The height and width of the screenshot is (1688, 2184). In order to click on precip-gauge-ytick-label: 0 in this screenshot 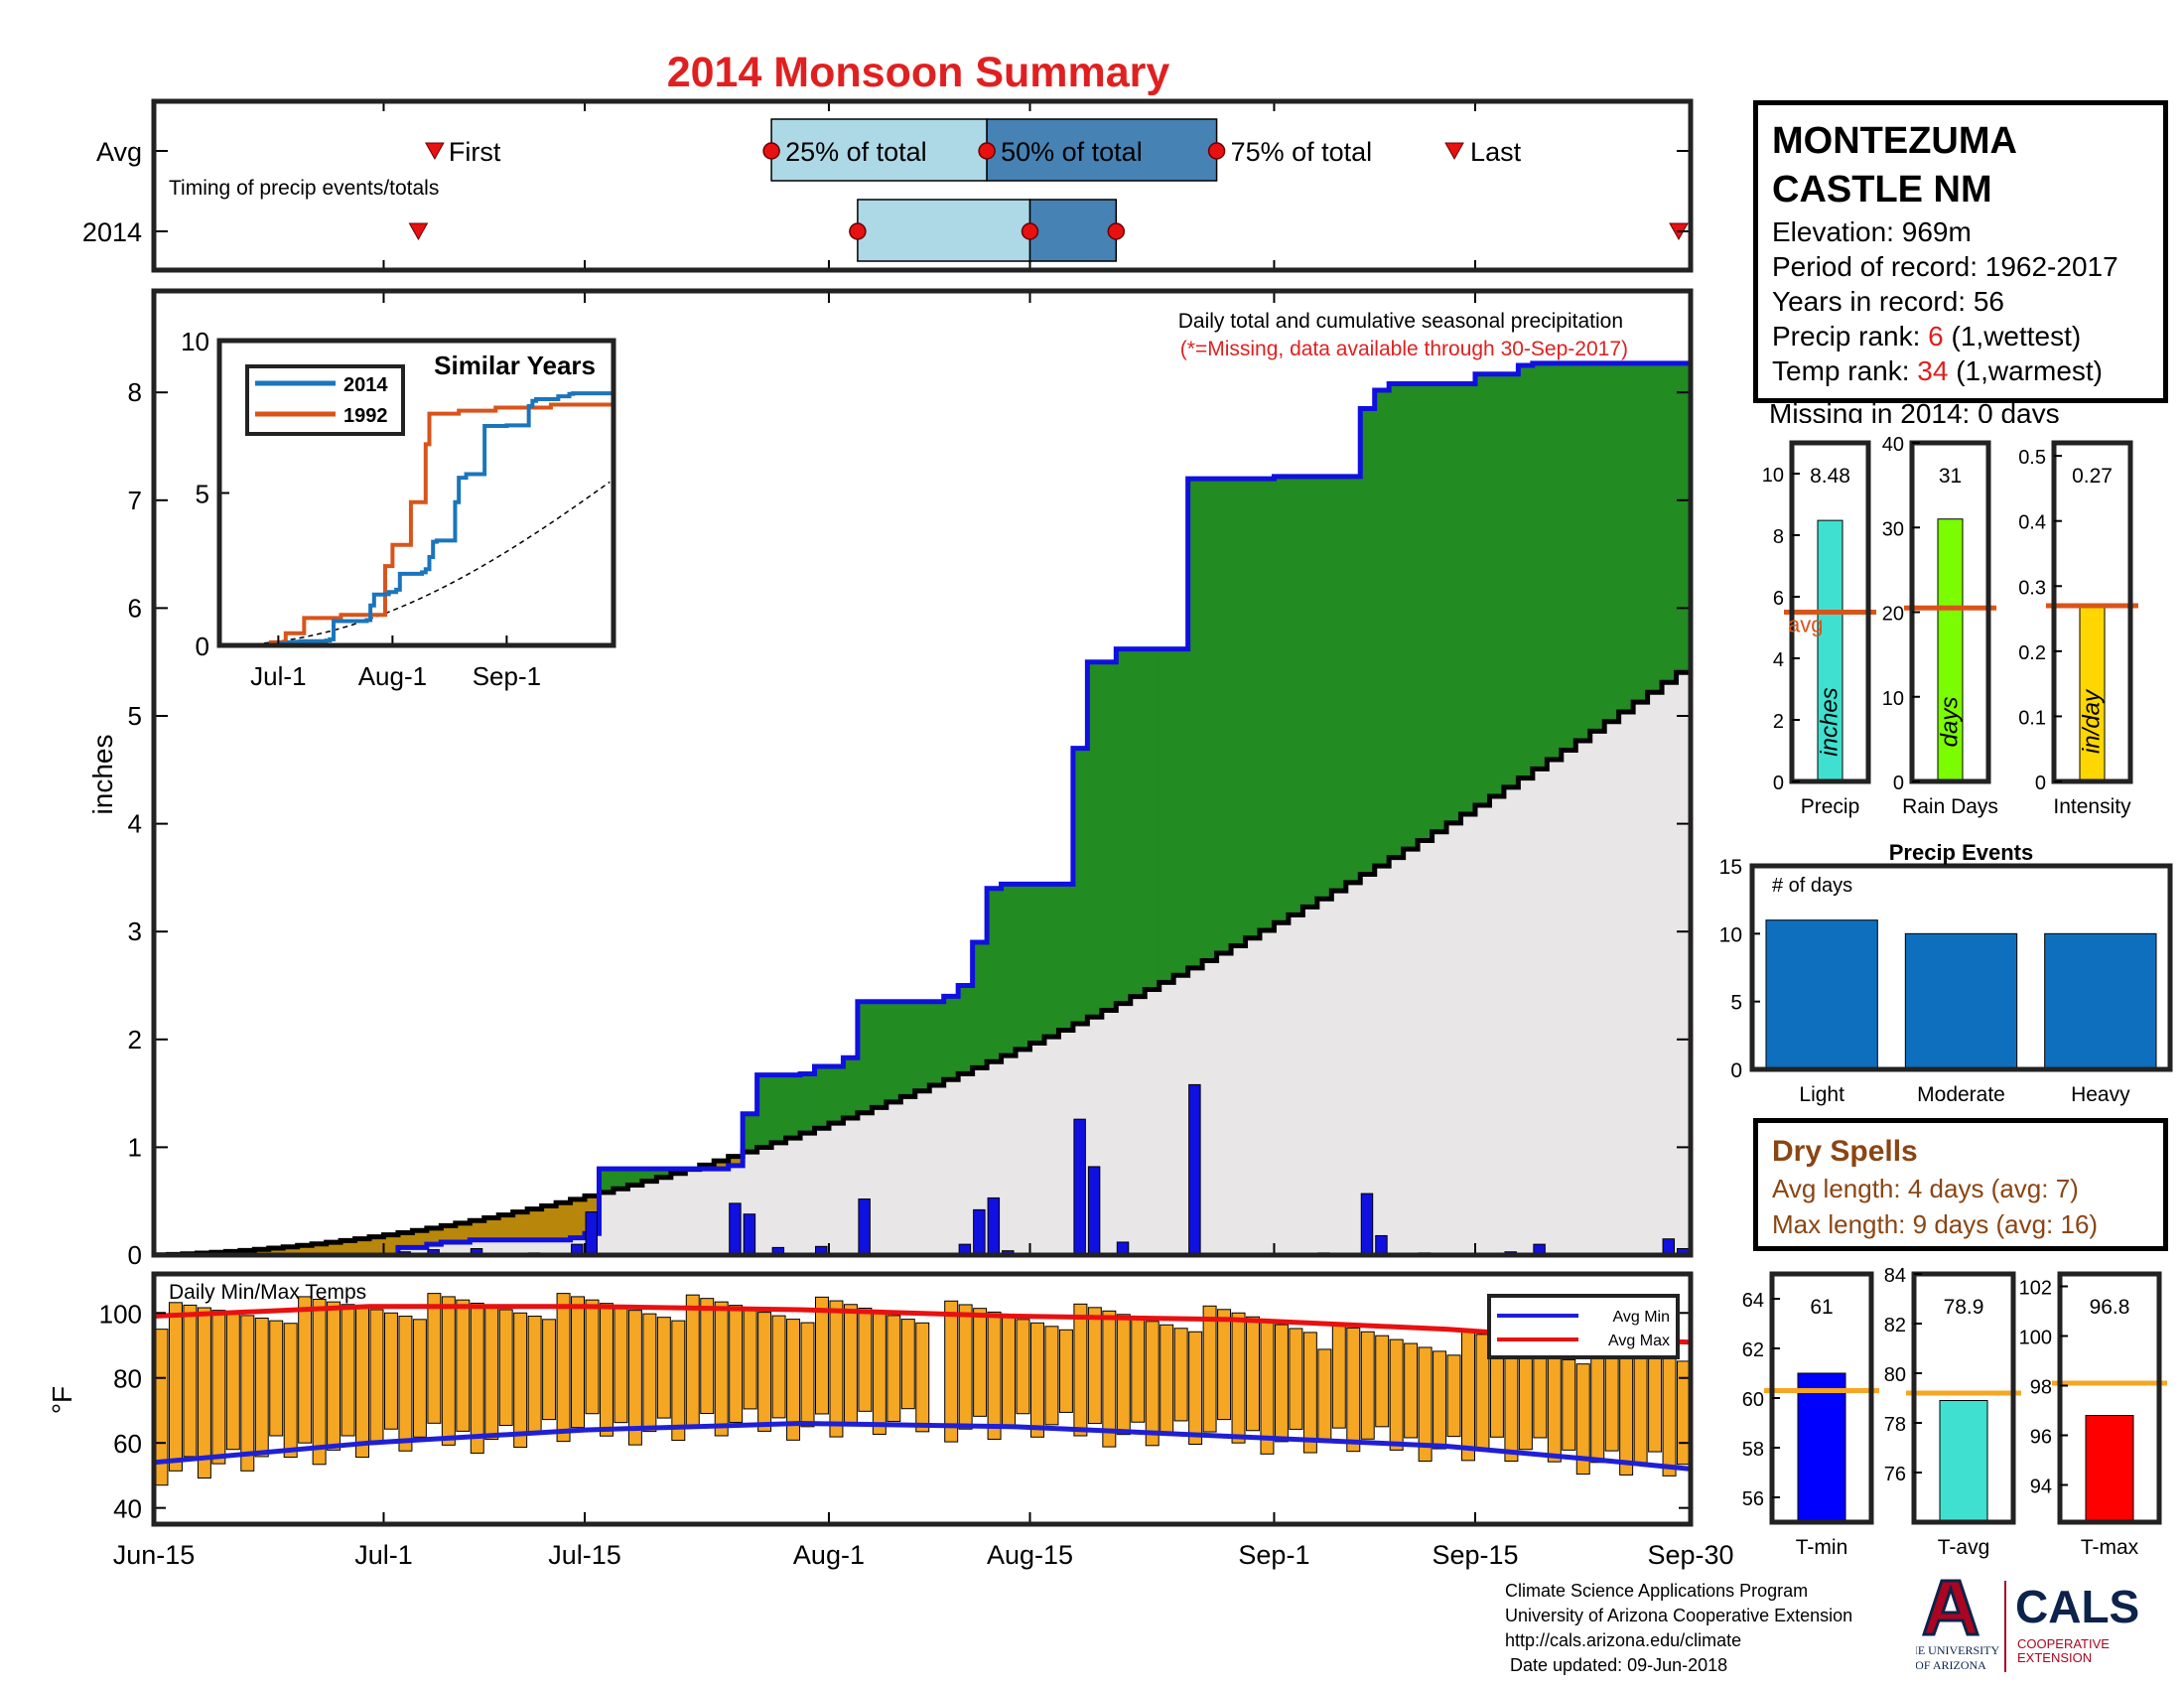, I will do `click(2040, 783)`.